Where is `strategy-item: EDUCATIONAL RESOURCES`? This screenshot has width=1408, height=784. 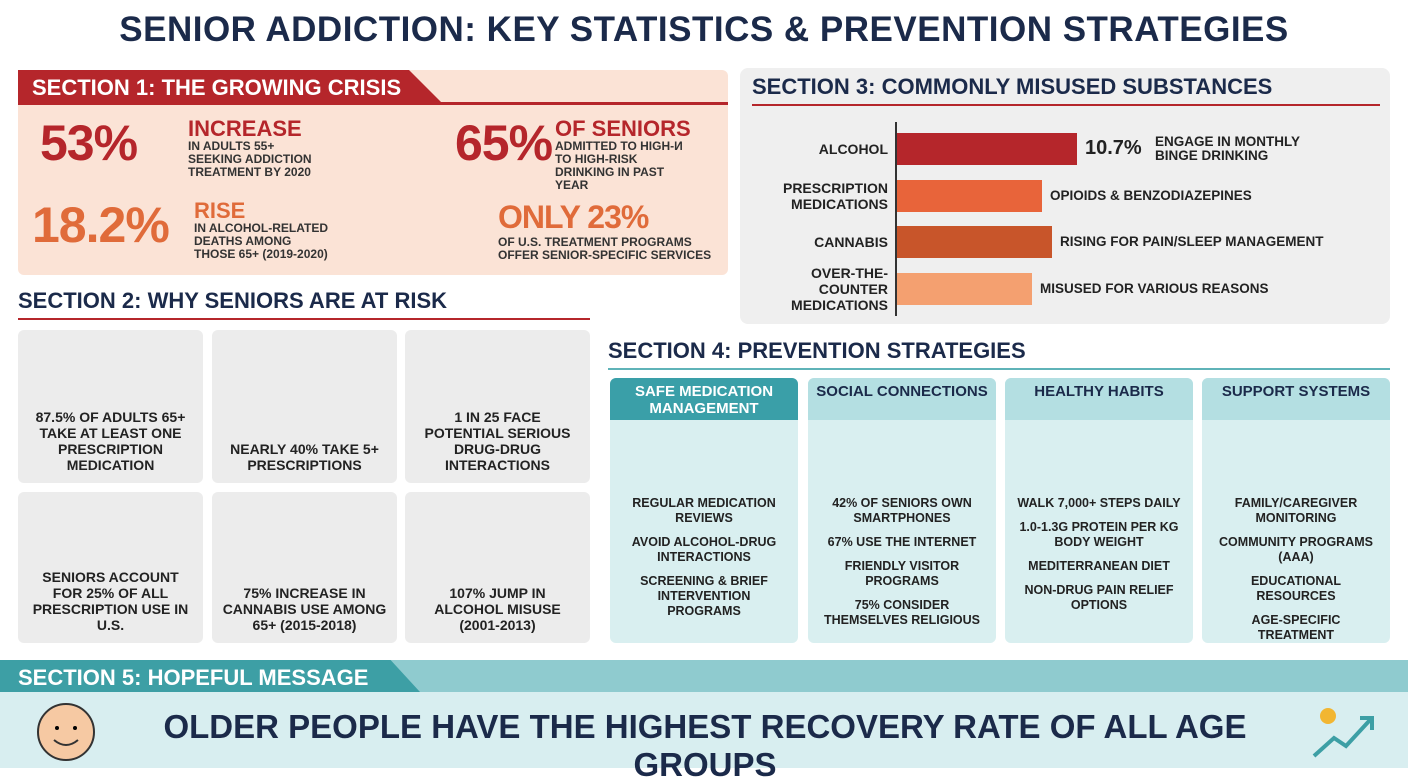
strategy-item: EDUCATIONAL RESOURCES is located at coordinates (1296, 588).